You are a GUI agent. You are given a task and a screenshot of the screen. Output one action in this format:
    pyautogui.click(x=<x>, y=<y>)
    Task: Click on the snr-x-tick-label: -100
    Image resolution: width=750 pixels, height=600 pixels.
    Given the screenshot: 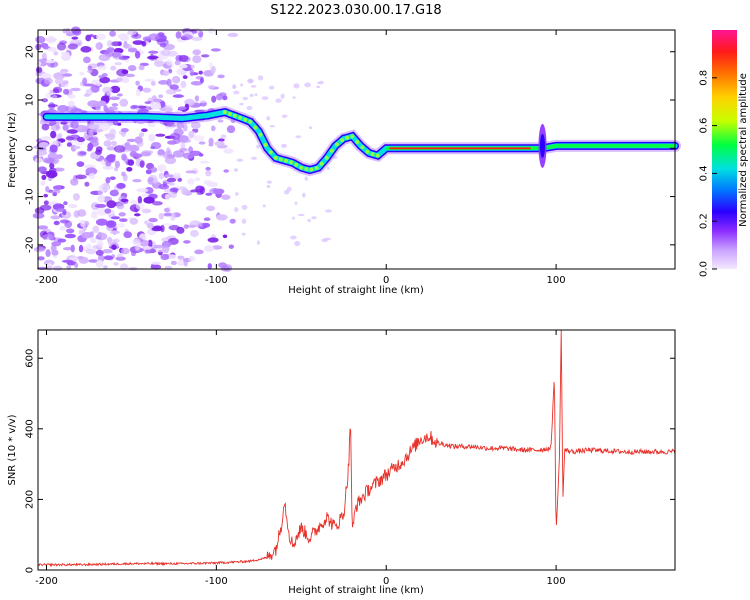 What is the action you would take?
    pyautogui.click(x=216, y=581)
    